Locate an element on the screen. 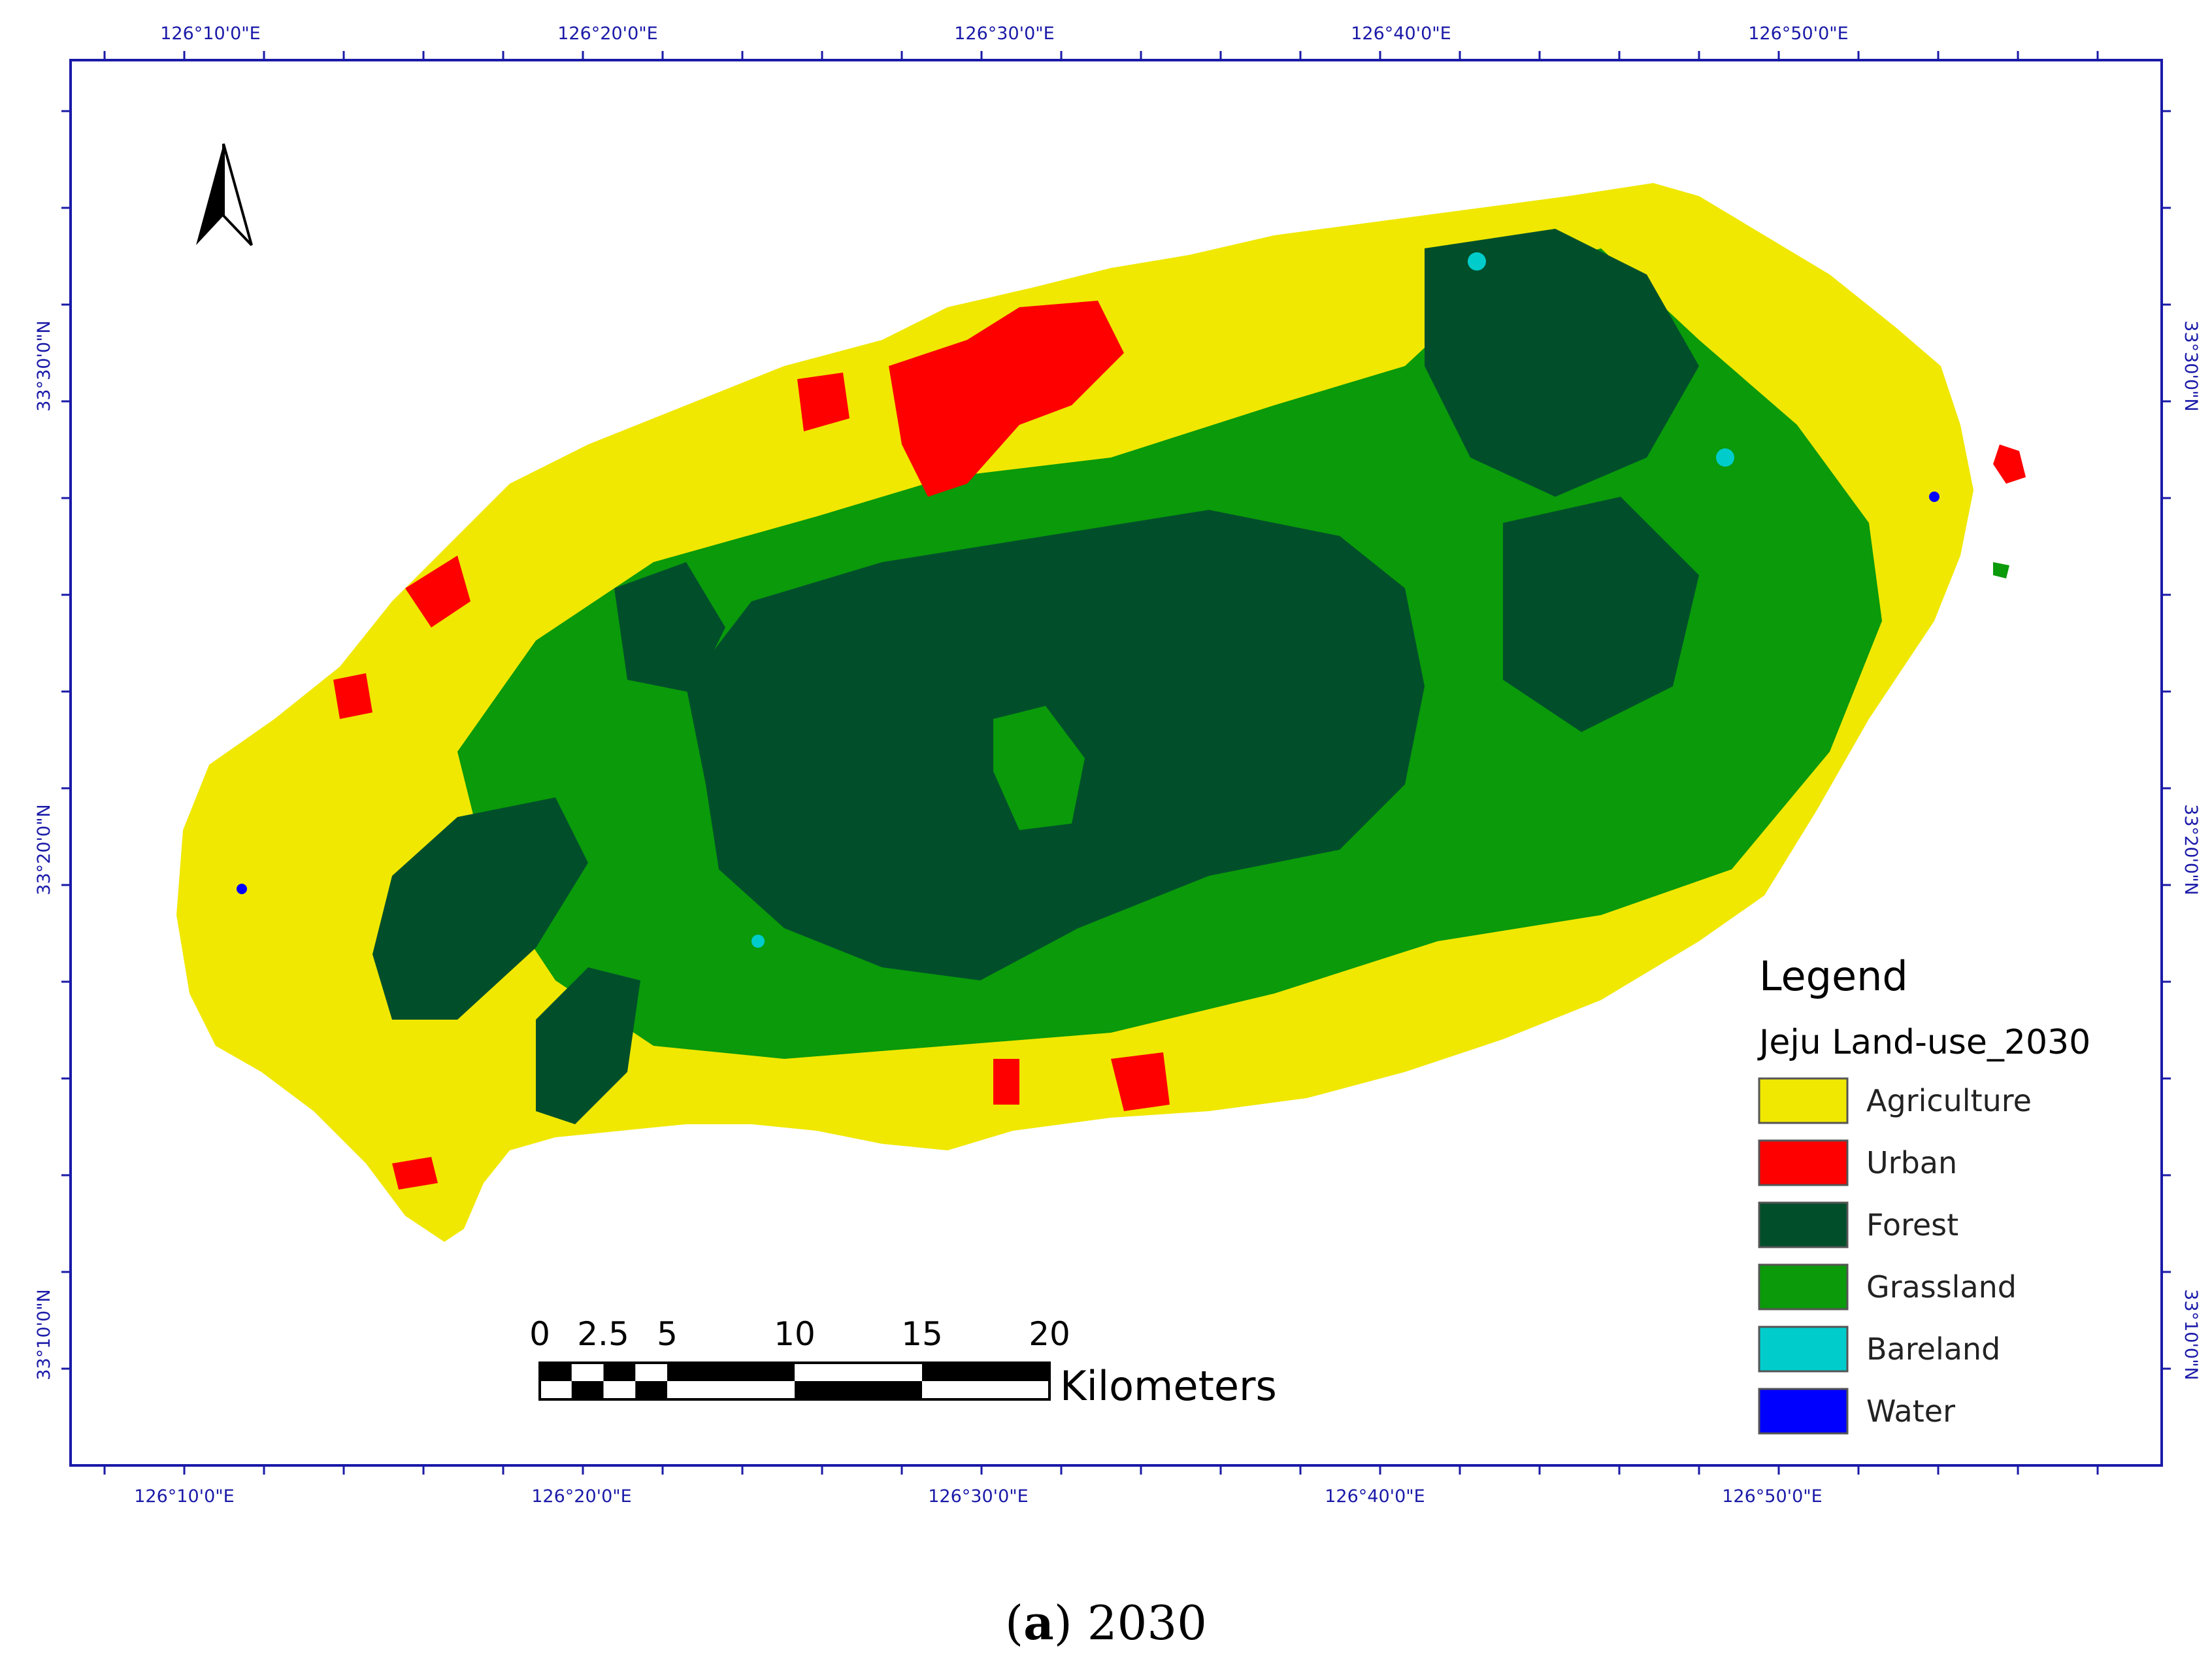 The image size is (2212, 1670). urban-north is located at coordinates (1007, 399).